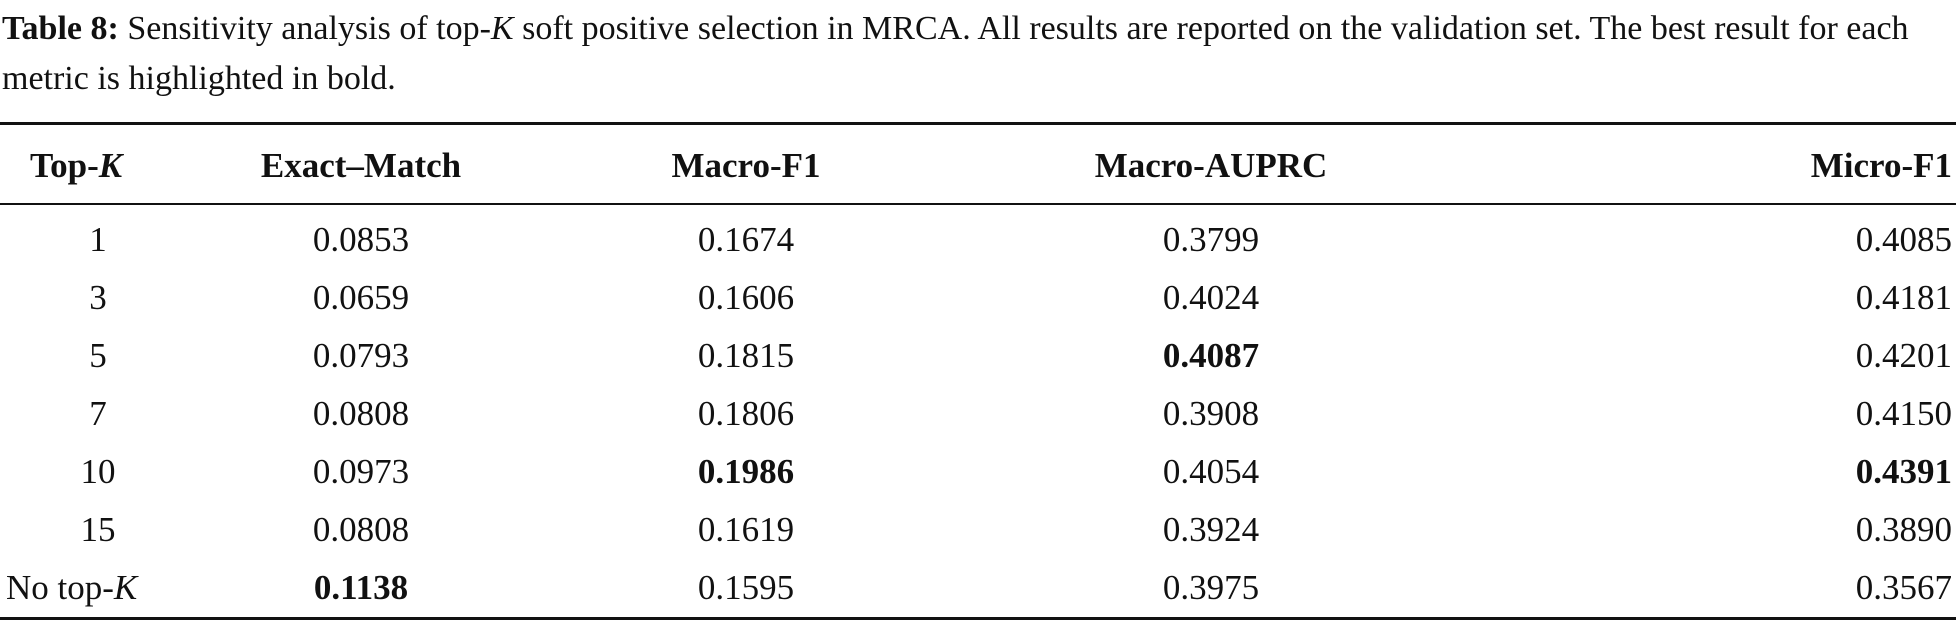 Image resolution: width=1956 pixels, height=624 pixels. What do you see at coordinates (746, 529) in the screenshot?
I see `cell-macro-f1: 0.1619` at bounding box center [746, 529].